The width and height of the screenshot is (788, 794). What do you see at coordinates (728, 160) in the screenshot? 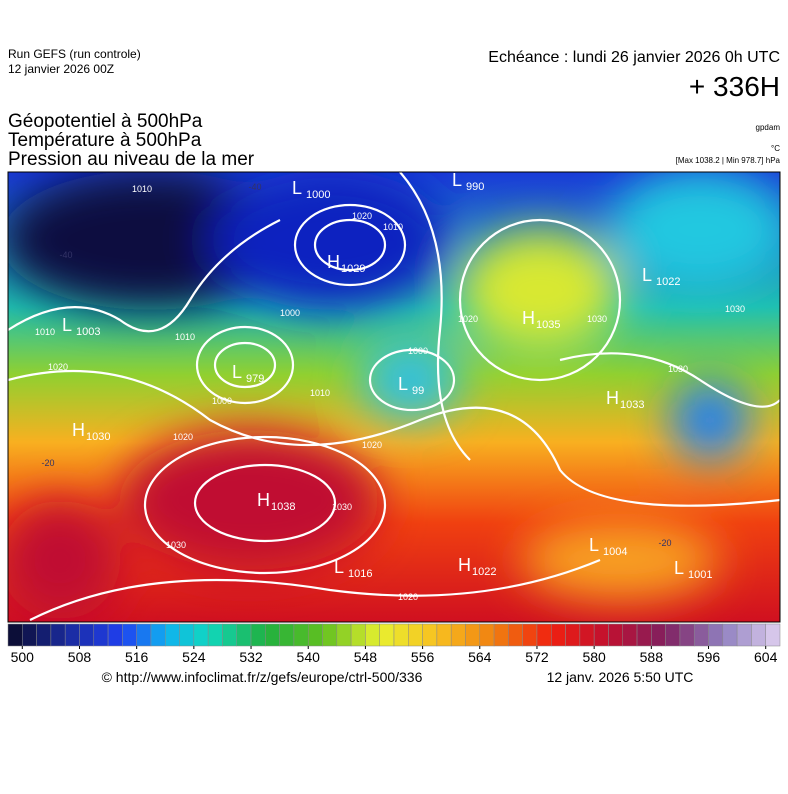
I see `pressure-range: [Max 1038.2 | Min 978.7] hPa` at bounding box center [728, 160].